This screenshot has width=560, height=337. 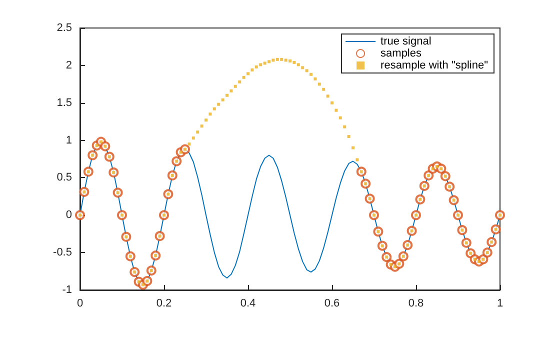 I want to click on legend-label: resample with "spline", so click(x=434, y=66).